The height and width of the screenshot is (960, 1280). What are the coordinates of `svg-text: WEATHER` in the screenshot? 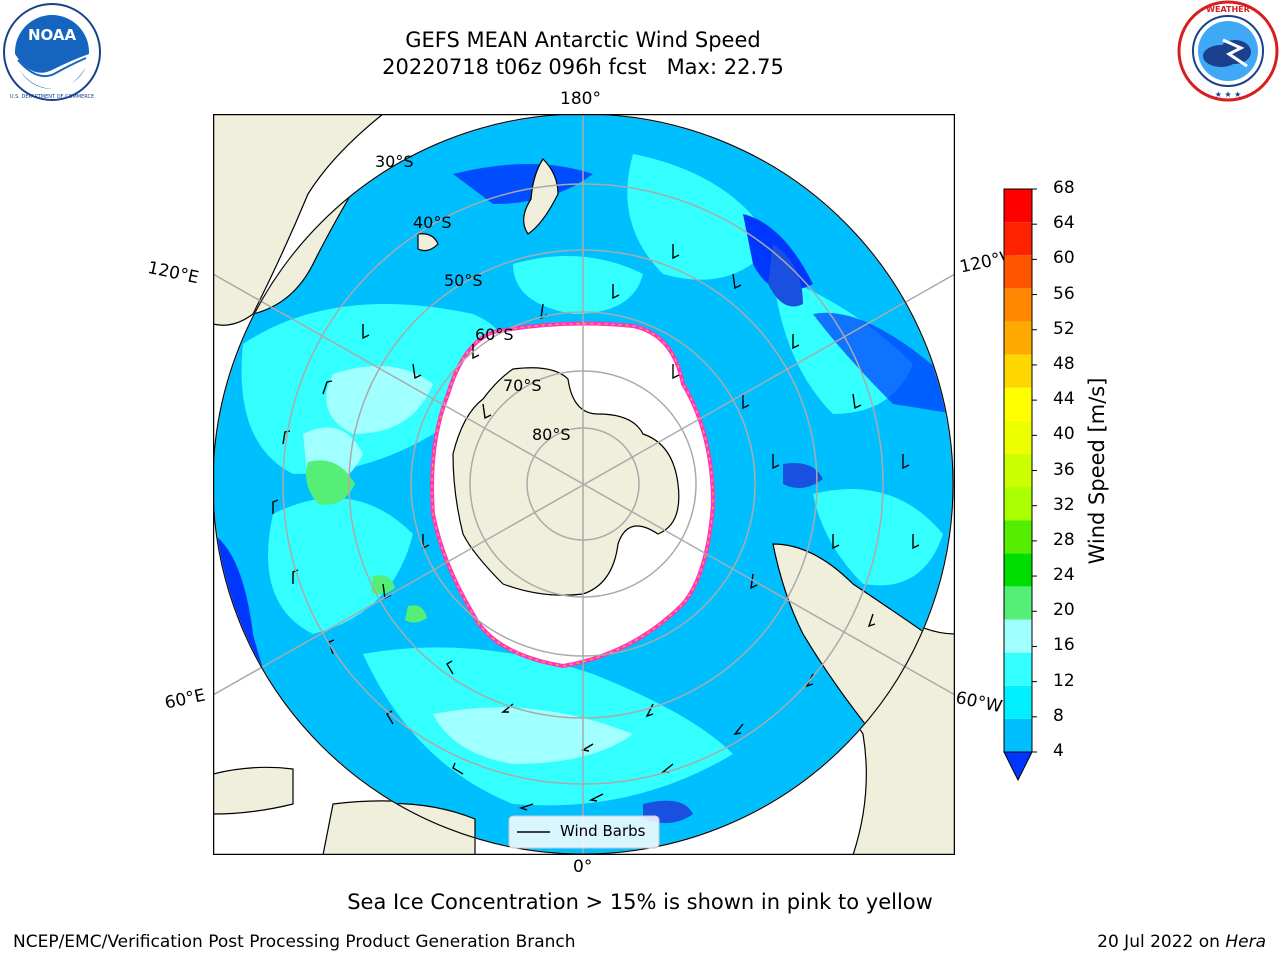 It's located at (1228, 9).